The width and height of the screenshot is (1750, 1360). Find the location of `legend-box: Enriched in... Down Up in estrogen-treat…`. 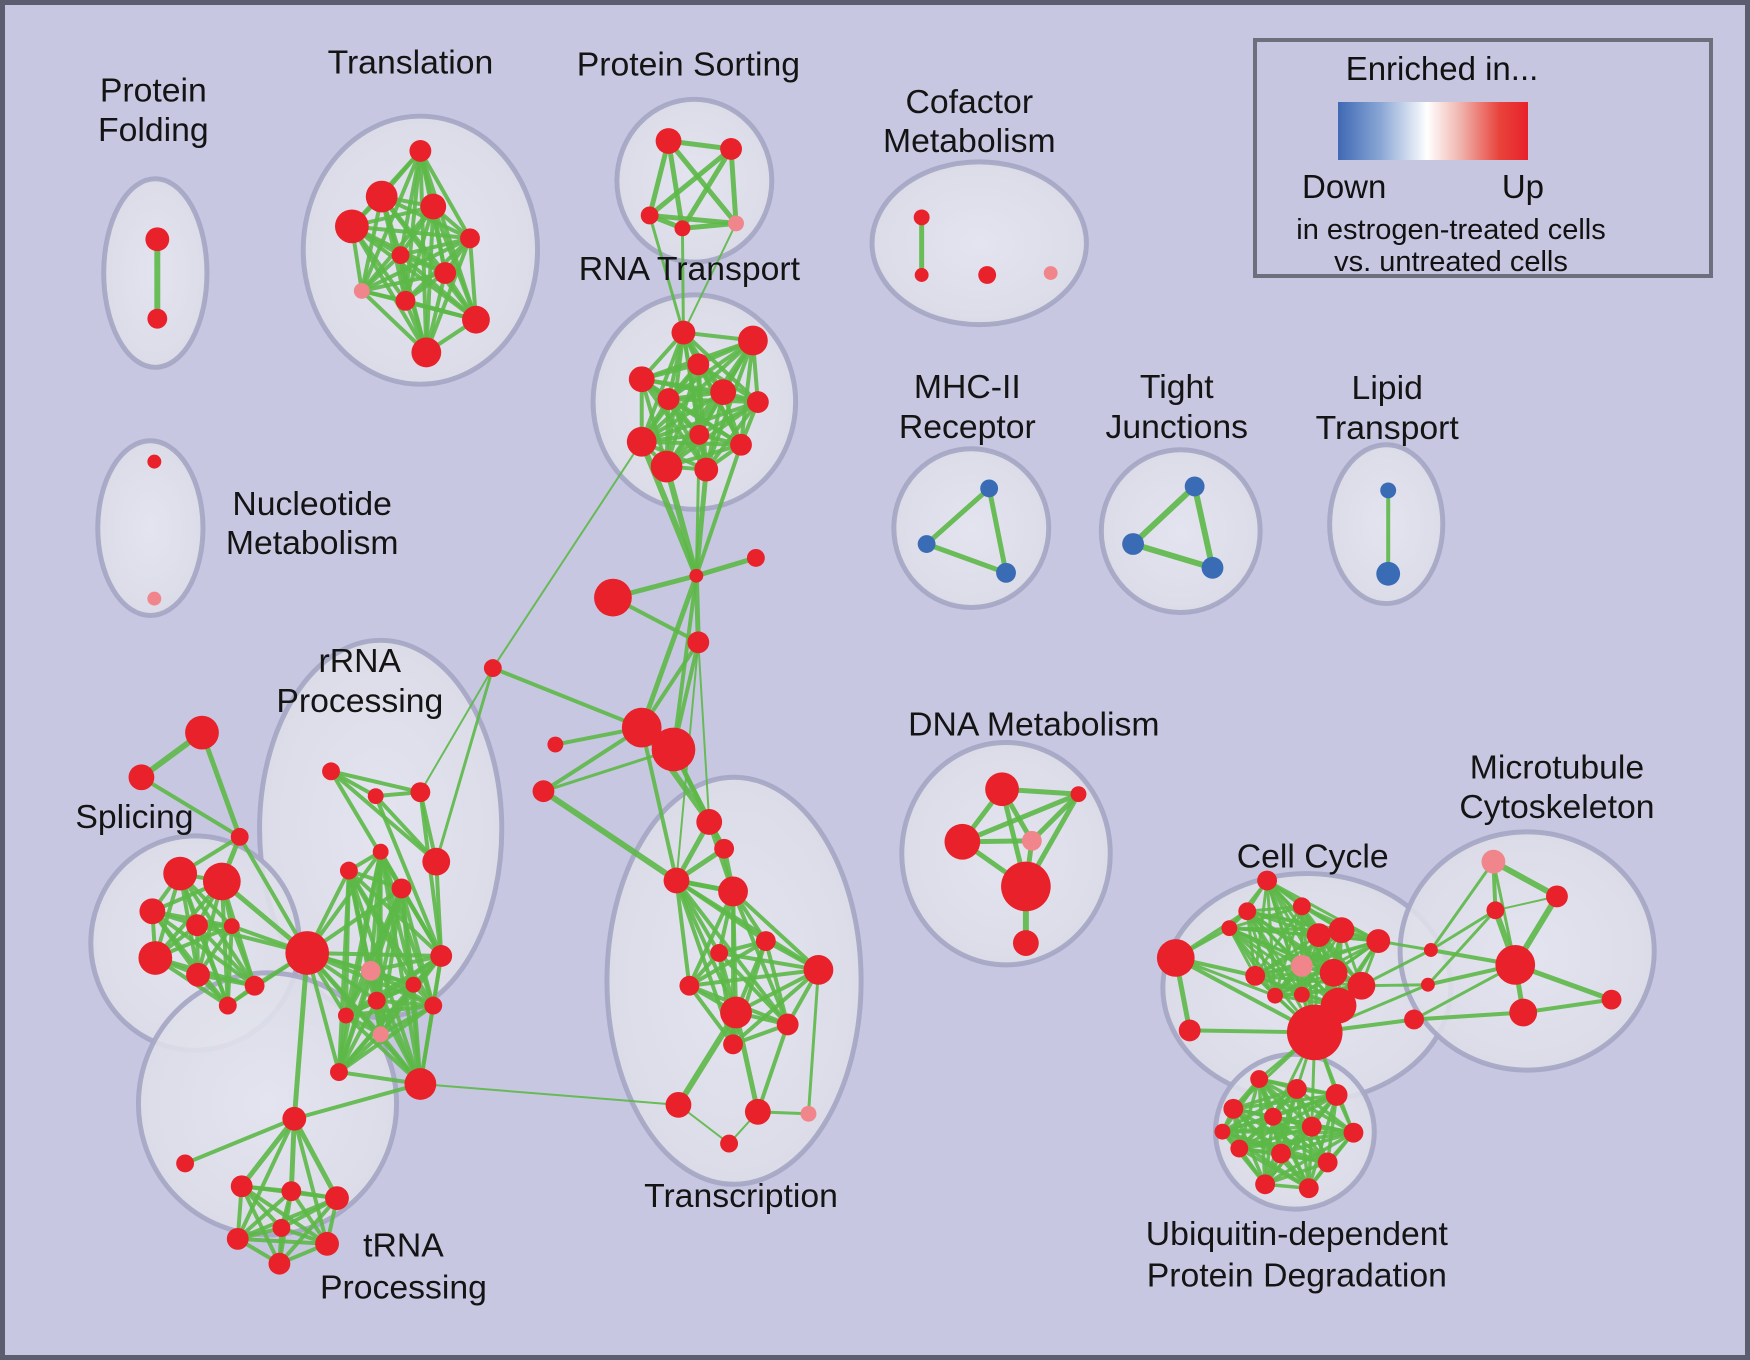

legend-box: Enriched in... Down Up in estrogen-treat… is located at coordinates (1483, 158).